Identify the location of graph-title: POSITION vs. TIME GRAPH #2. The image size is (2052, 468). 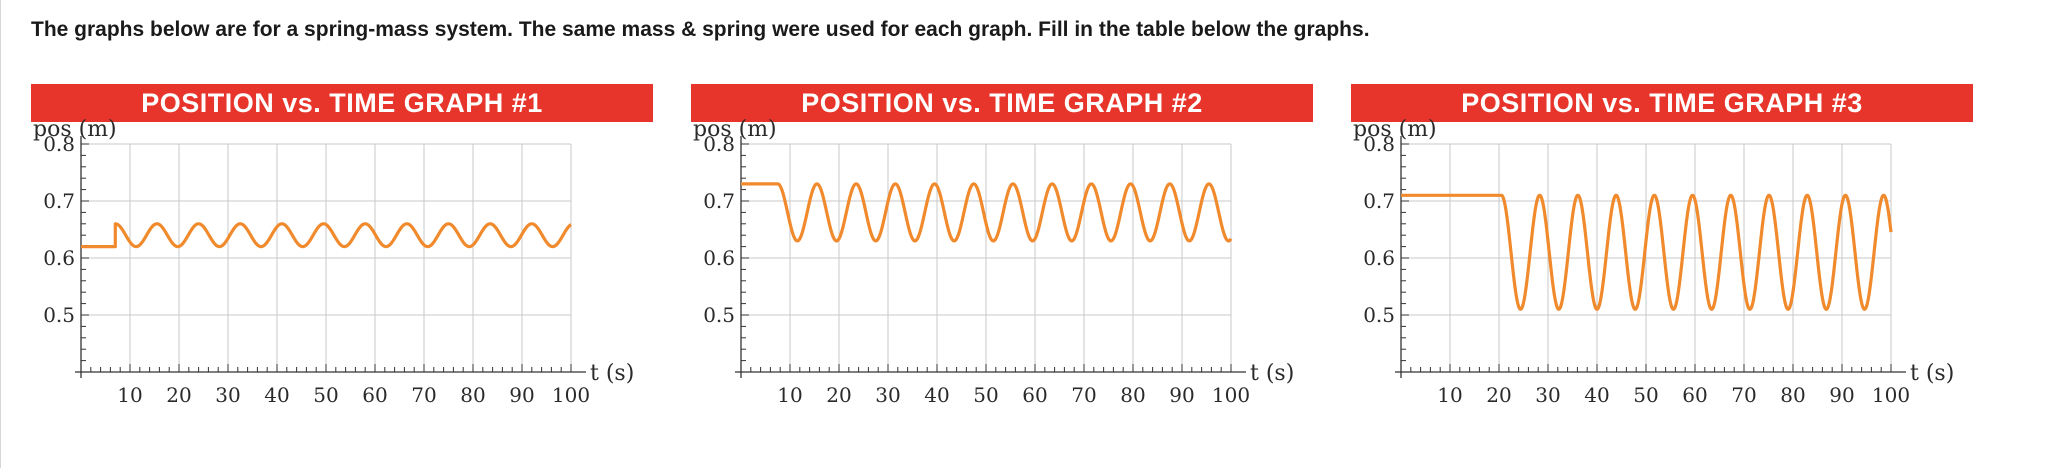
(1002, 103).